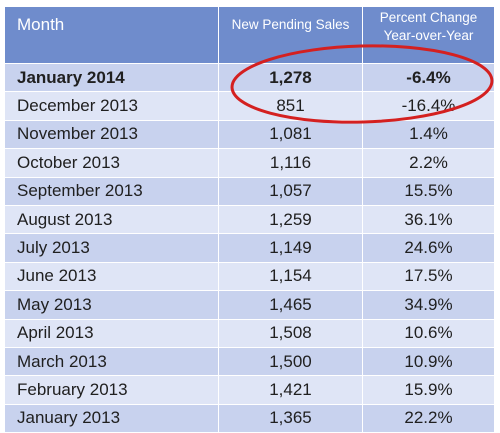 The width and height of the screenshot is (500, 433). Describe the element at coordinates (428, 390) in the screenshot. I see `percent-change-cell: 15.9%` at that location.